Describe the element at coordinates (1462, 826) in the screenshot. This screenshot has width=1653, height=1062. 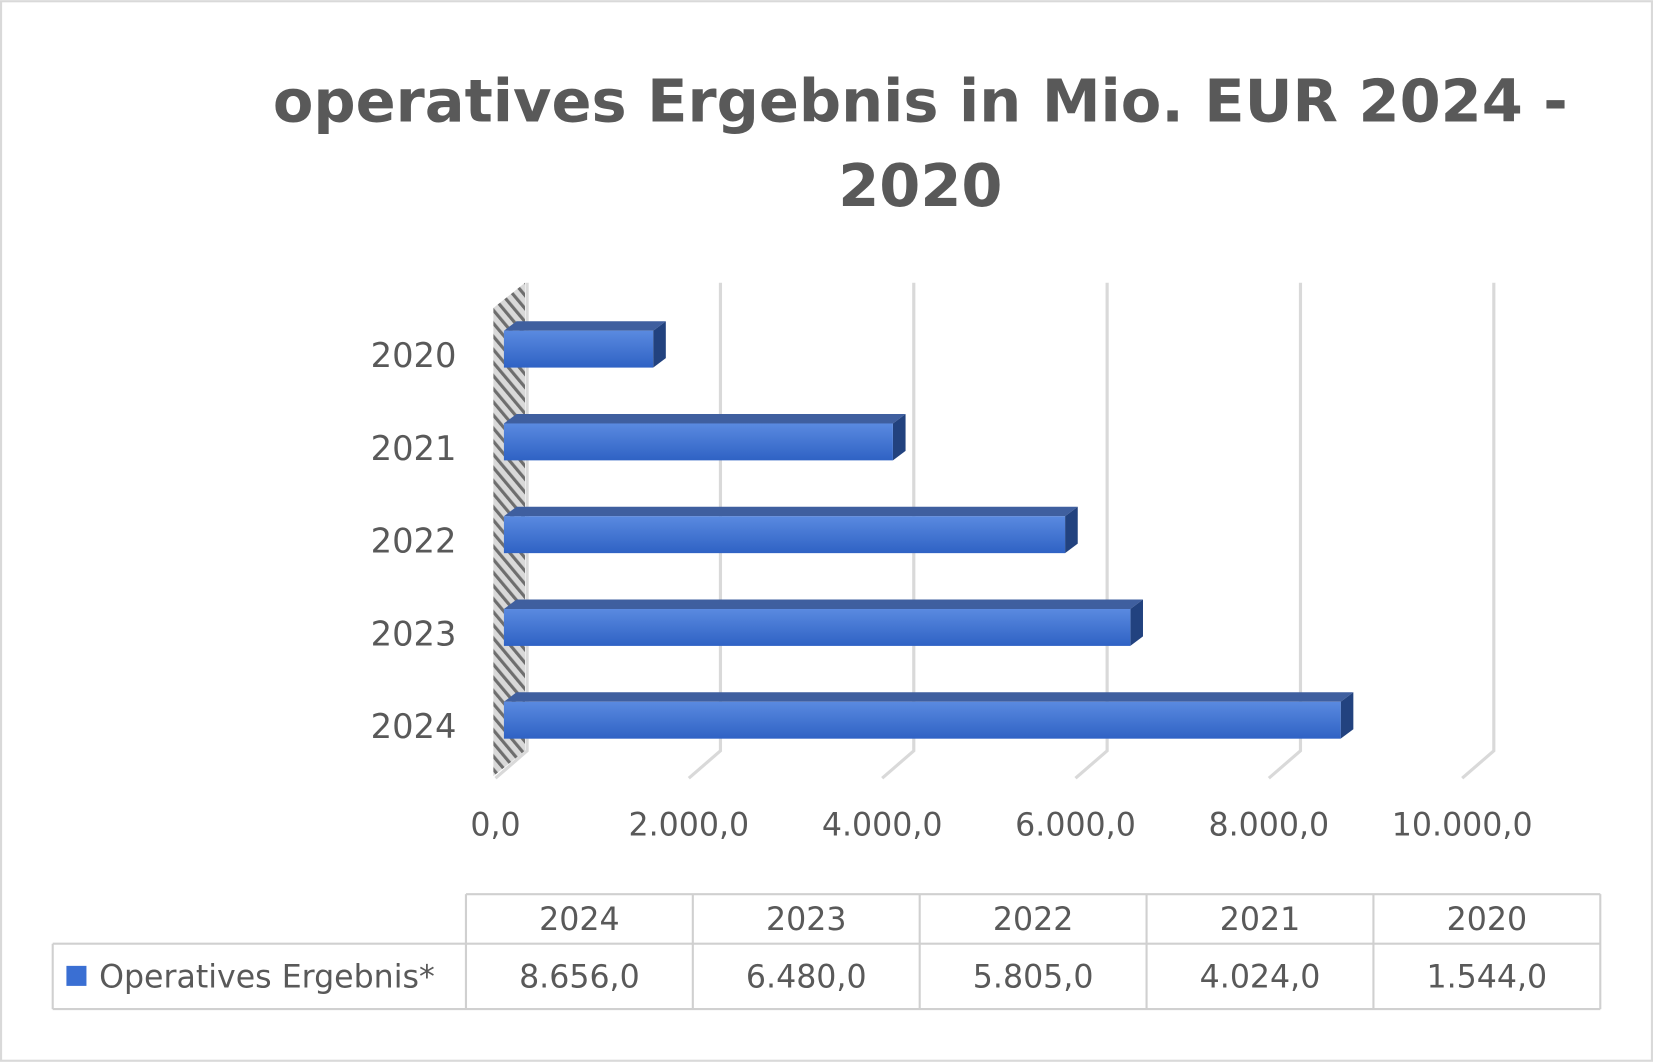
I see `x-tick-label: 10.000,0` at that location.